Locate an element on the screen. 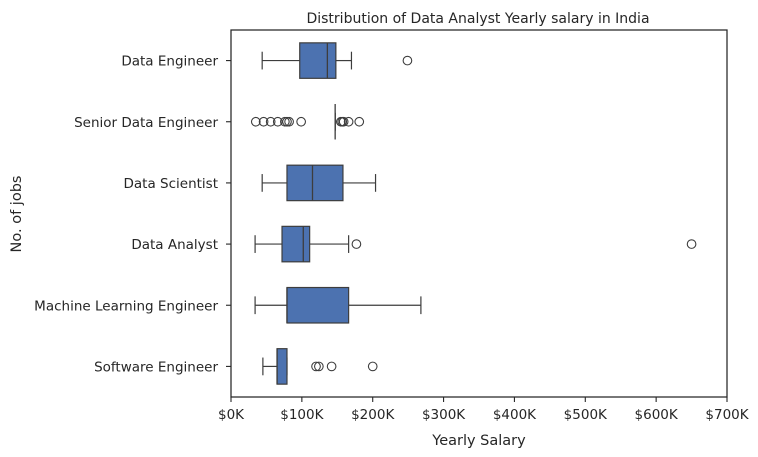  x-tick-label: $600K is located at coordinates (657, 415).